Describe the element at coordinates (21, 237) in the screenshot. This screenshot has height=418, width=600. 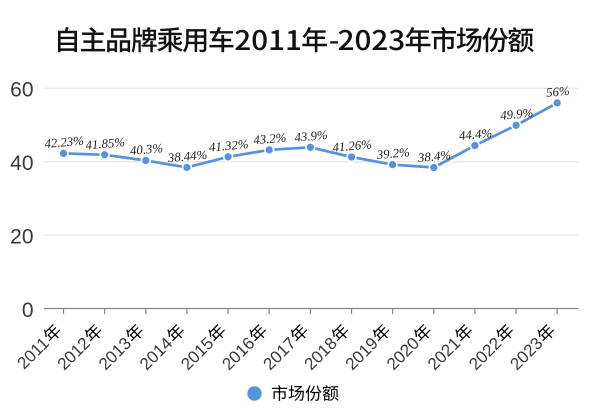
I see `svg-text: 20` at that location.